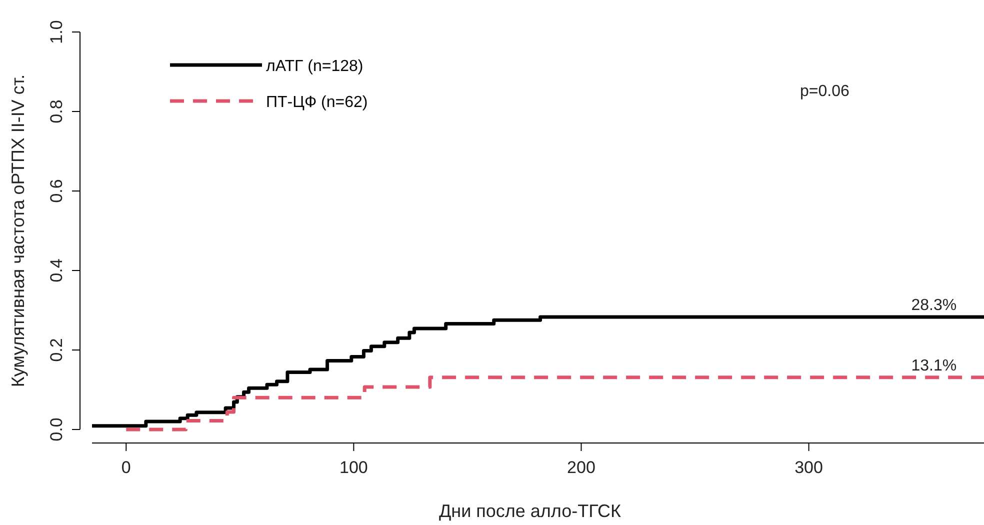 The width and height of the screenshot is (984, 525). I want to click on legend-label: лАТГ (n=128), so click(315, 66).